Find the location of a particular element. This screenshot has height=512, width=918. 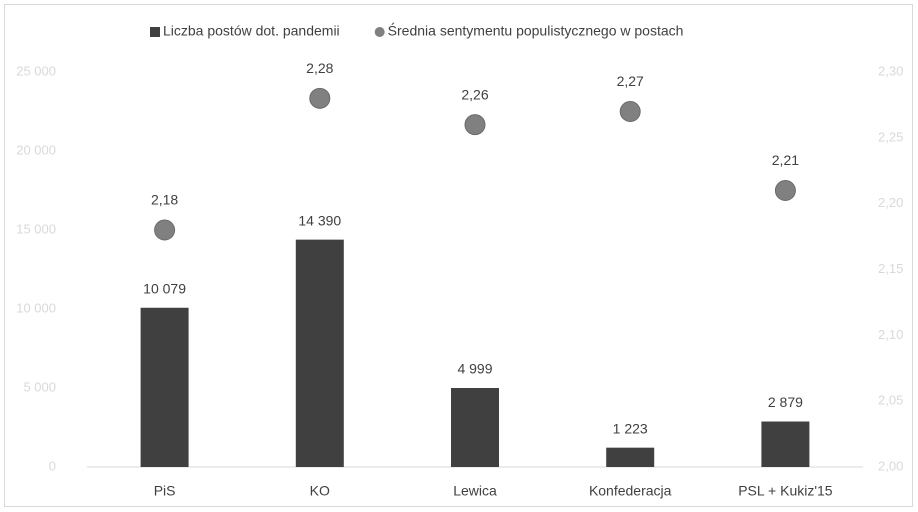

data-label: 2,26 is located at coordinates (474, 94).